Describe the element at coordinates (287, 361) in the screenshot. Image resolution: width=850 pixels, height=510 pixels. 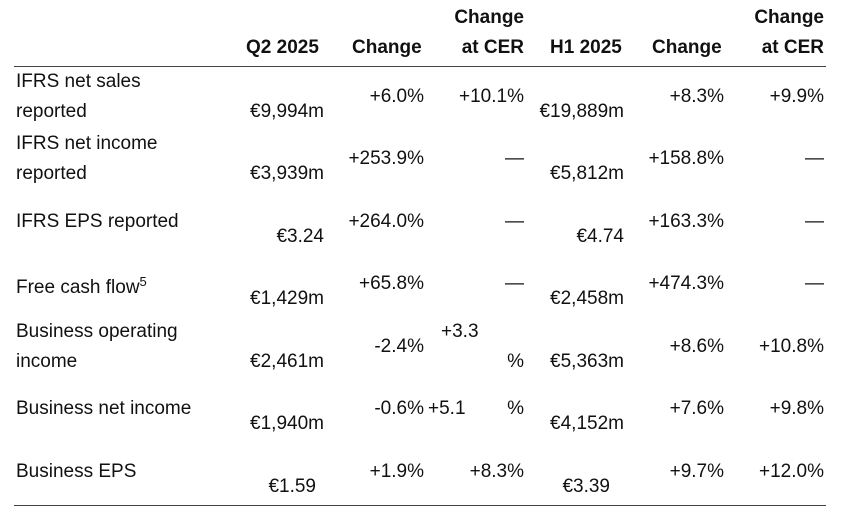
I see `cell-q2: €2,461m` at that location.